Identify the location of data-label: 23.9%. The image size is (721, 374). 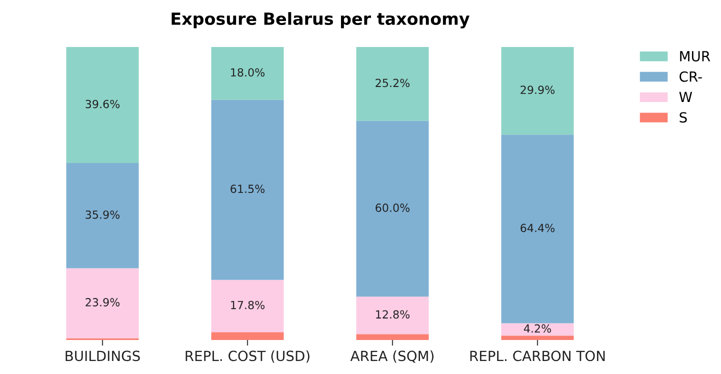
(103, 302).